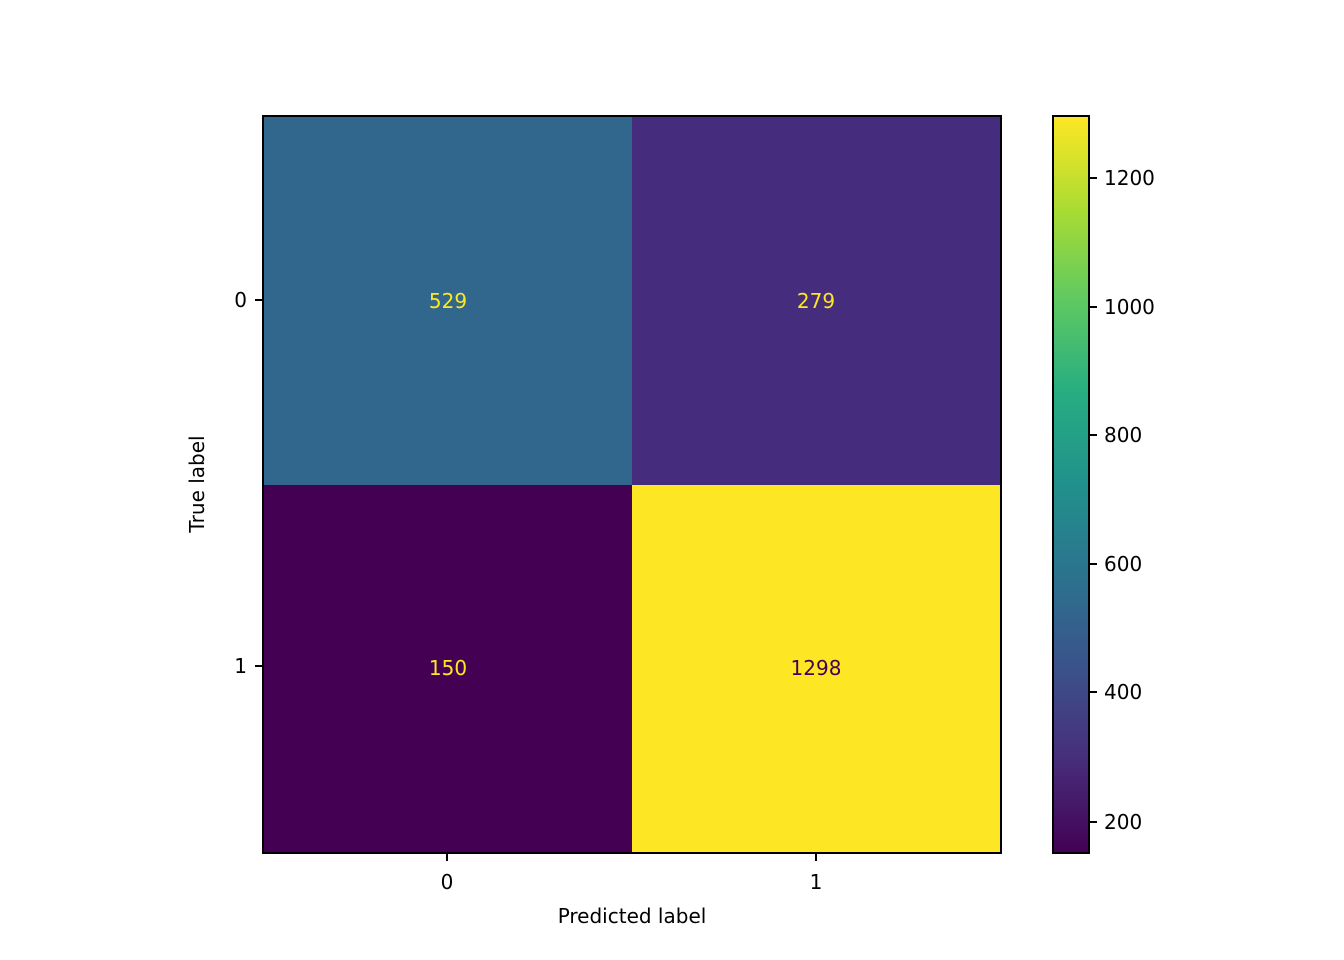  What do you see at coordinates (816, 882) in the screenshot?
I see `x-tick-label-1: 1` at bounding box center [816, 882].